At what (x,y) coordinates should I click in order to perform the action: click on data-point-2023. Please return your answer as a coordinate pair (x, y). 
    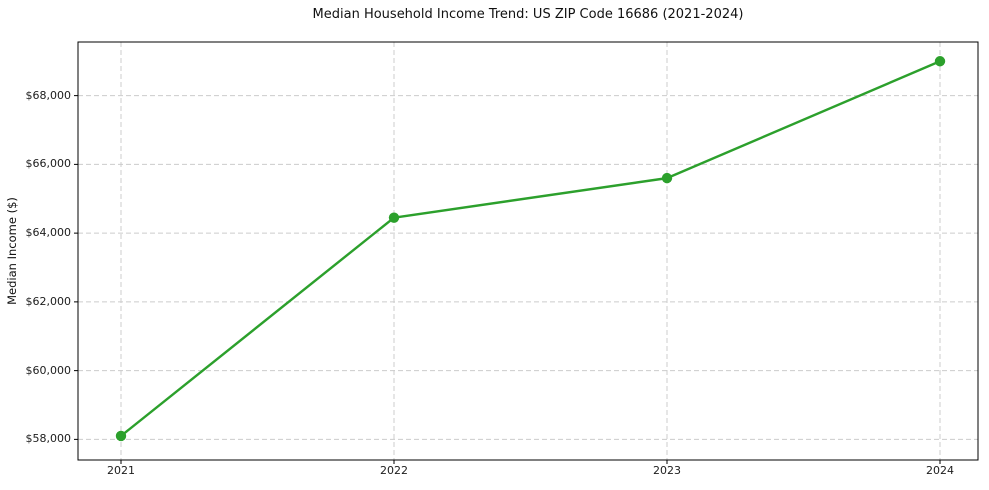
    Looking at the image, I should click on (667, 178).